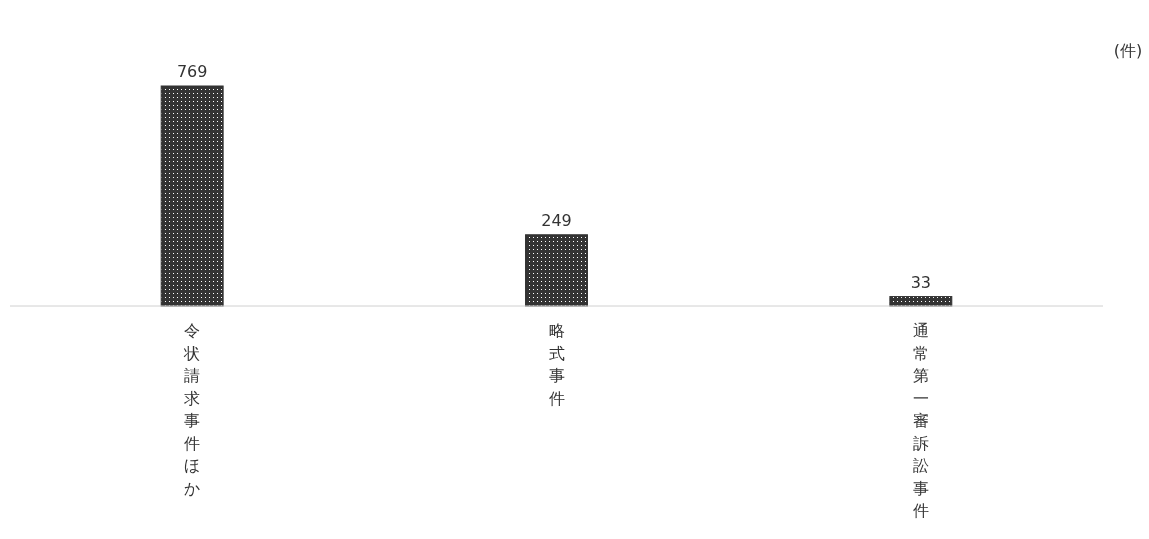  I want to click on x-tick-label: 略式事件, so click(556, 364).